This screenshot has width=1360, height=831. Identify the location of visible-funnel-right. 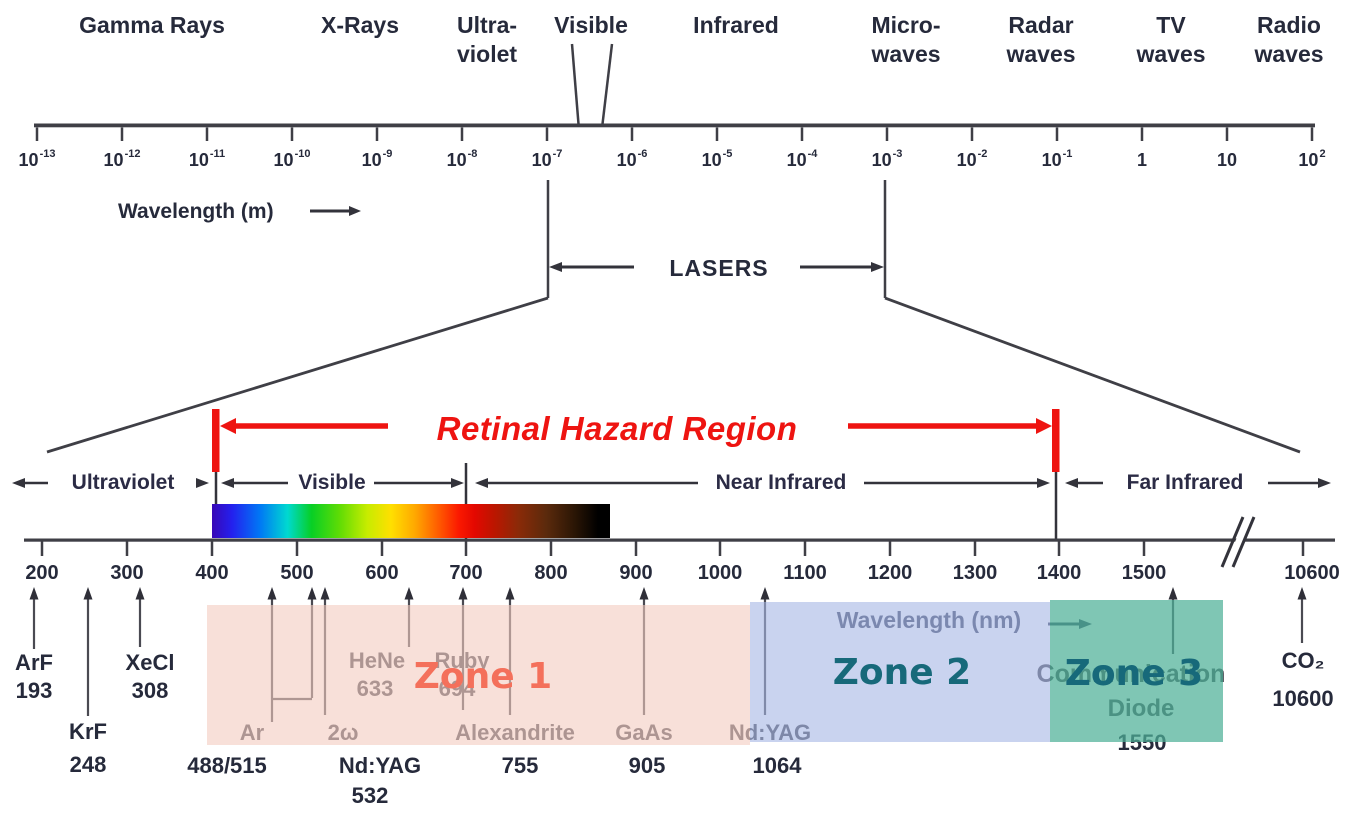
(607, 84).